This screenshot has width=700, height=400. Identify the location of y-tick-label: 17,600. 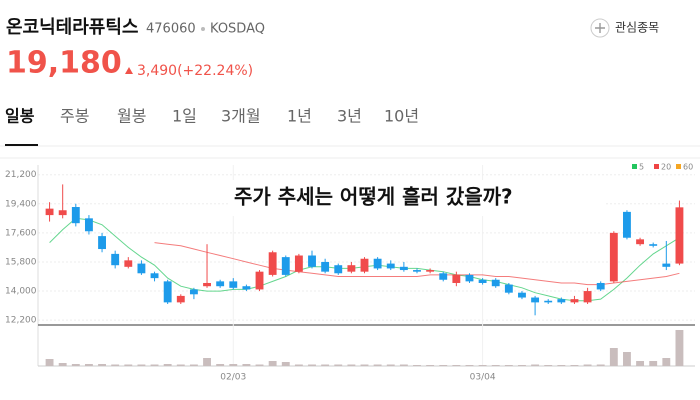
(21, 233).